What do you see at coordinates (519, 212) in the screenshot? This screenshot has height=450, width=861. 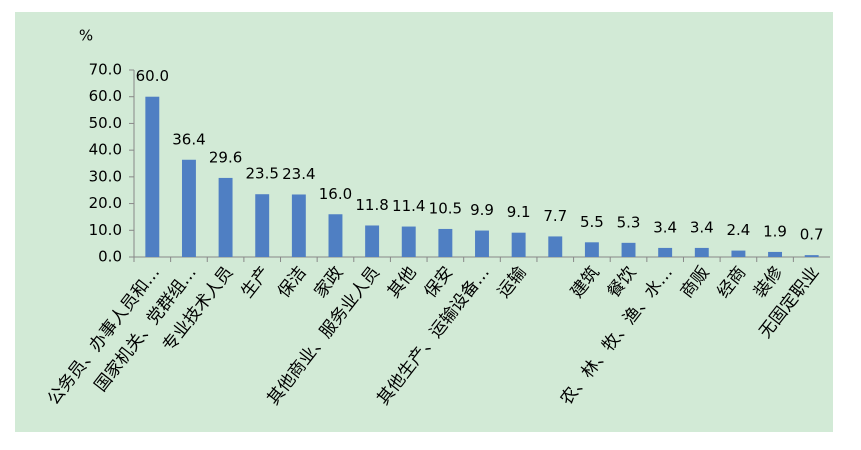 I see `value-label: 9.1` at bounding box center [519, 212].